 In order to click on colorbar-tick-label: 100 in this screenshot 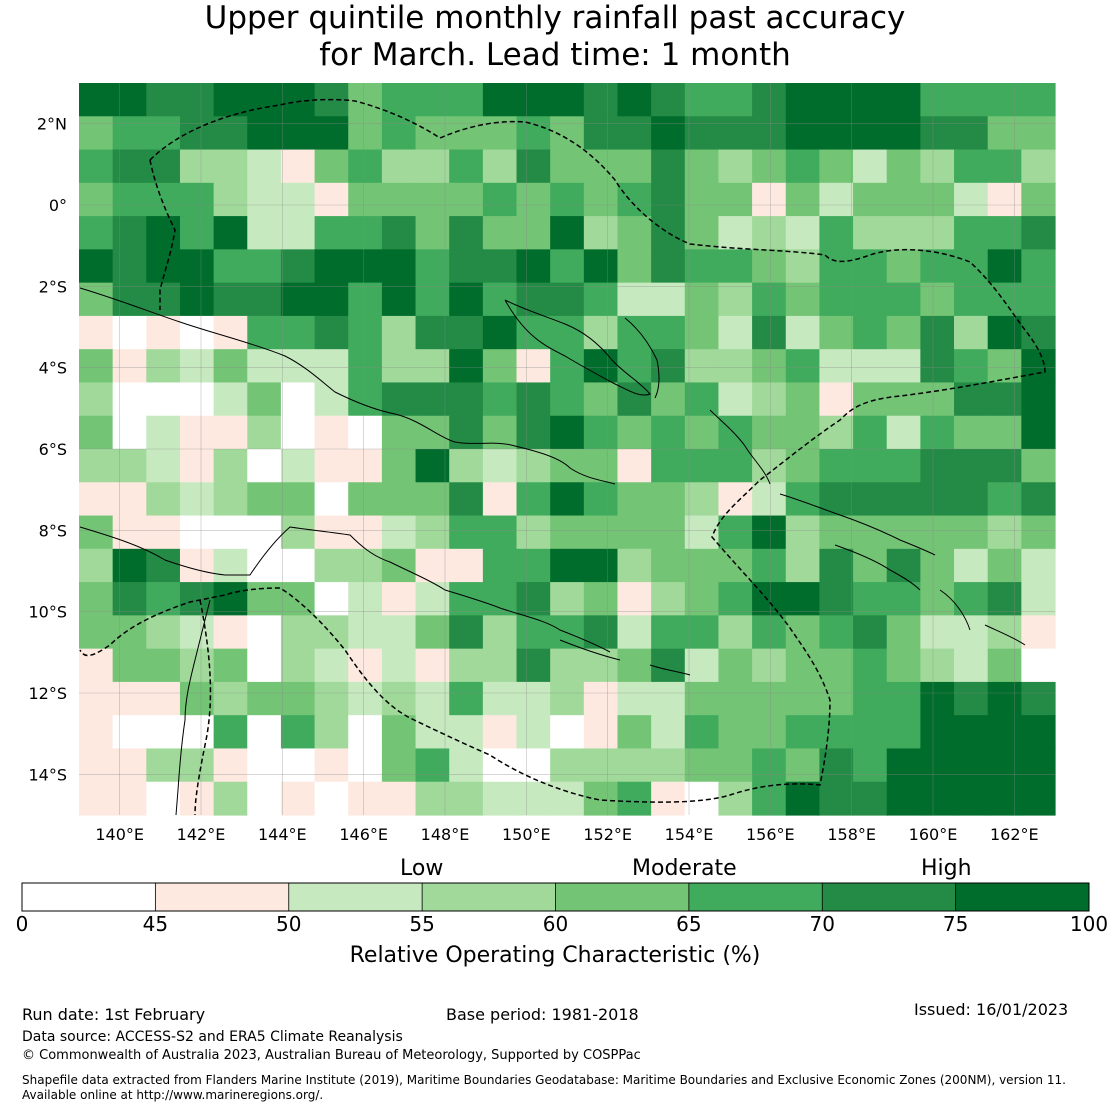, I will do `click(1089, 924)`.